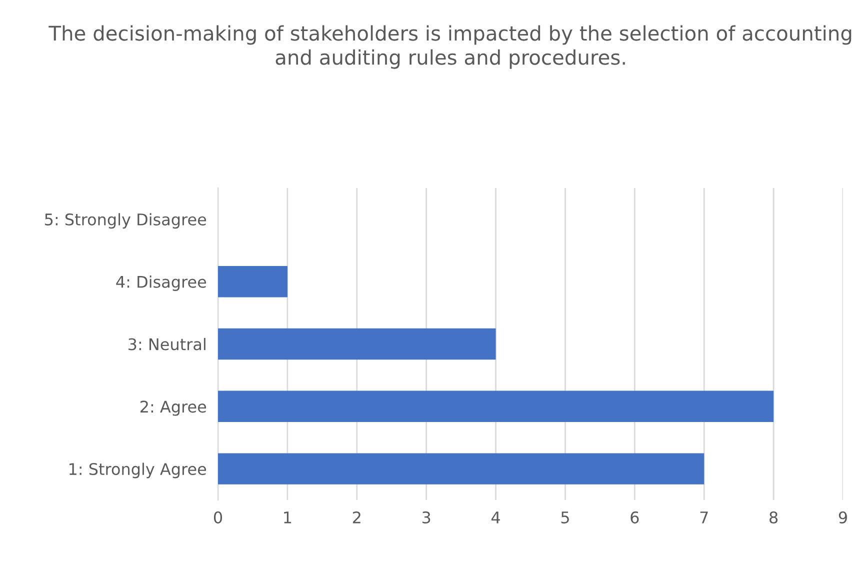 The height and width of the screenshot is (561, 867). Describe the element at coordinates (218, 517) in the screenshot. I see `x-tick-label: 0` at that location.